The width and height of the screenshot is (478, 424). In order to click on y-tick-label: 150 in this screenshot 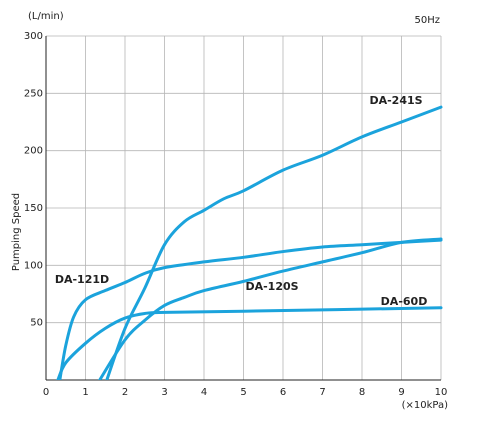, I will do `click(33, 208)`.